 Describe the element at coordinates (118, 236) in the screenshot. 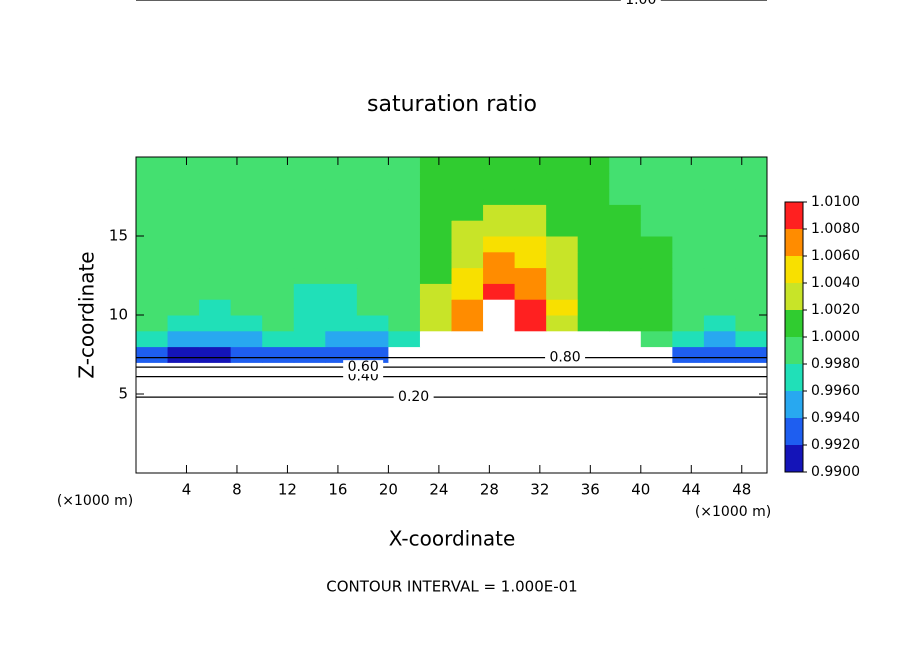

I see `y-tick-label: 15` at that location.